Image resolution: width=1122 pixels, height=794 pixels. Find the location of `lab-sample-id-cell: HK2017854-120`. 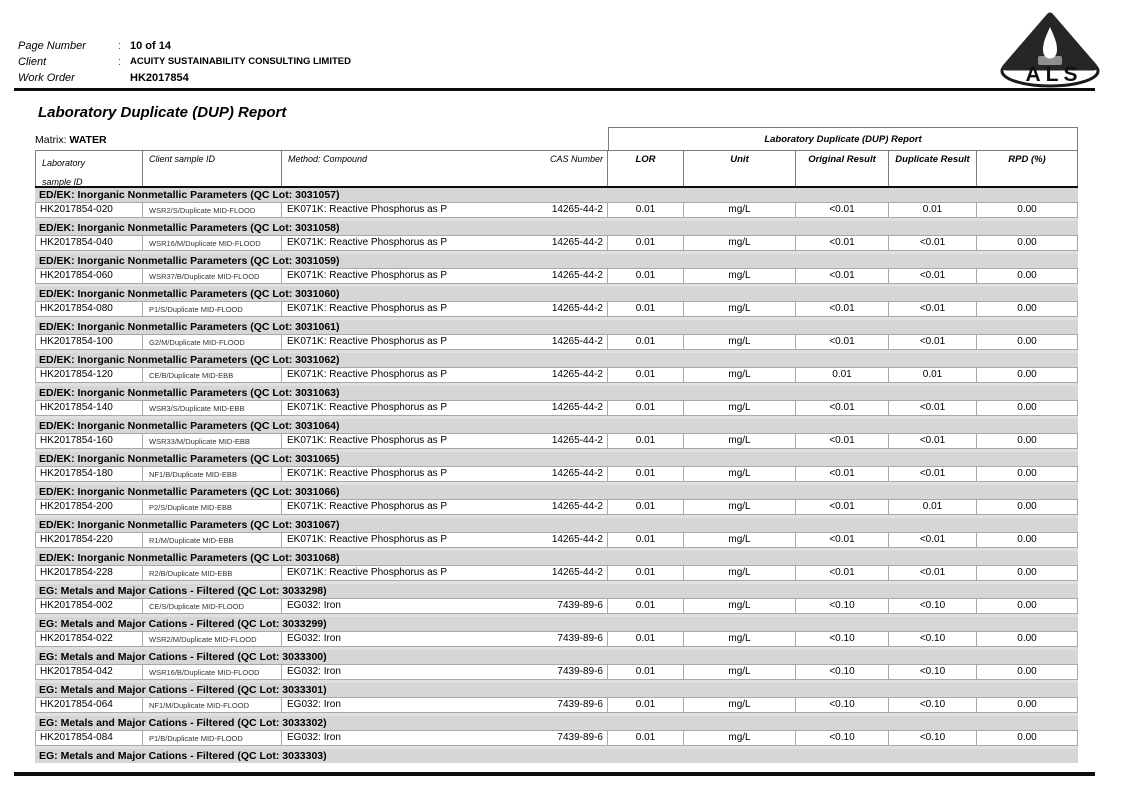

lab-sample-id-cell: HK2017854-120 is located at coordinates (89, 375).